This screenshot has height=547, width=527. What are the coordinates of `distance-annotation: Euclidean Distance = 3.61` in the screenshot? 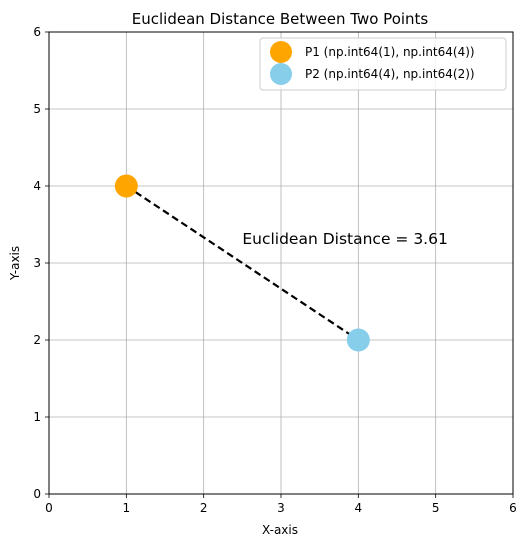 It's located at (345, 239).